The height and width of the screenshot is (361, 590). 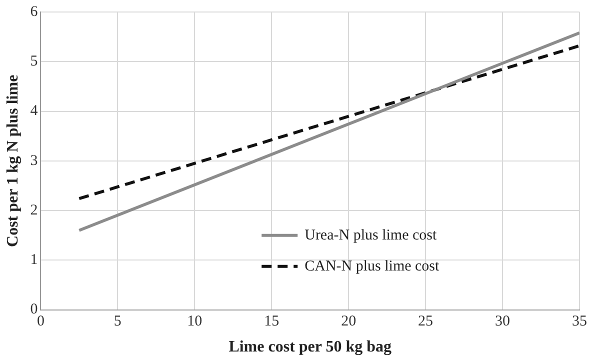 What do you see at coordinates (272, 322) in the screenshot?
I see `x-tick-label: 15` at bounding box center [272, 322].